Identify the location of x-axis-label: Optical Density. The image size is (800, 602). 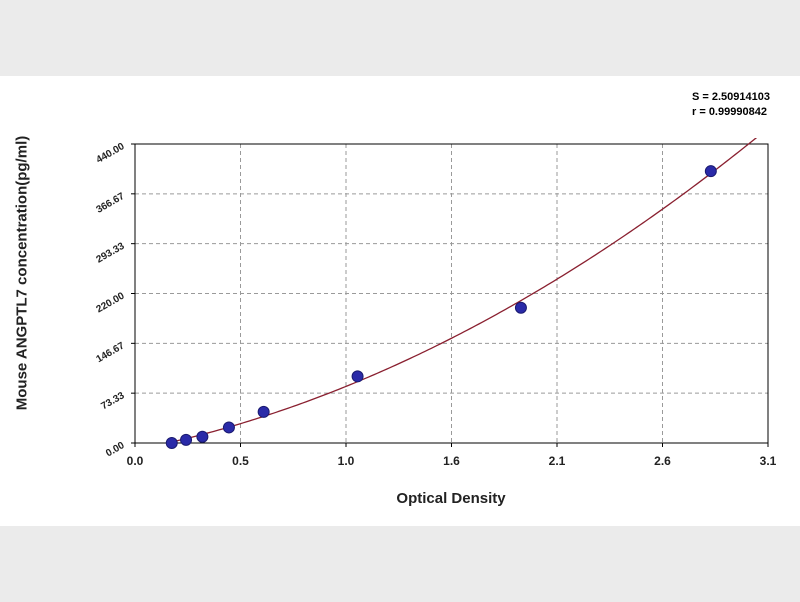
(451, 498).